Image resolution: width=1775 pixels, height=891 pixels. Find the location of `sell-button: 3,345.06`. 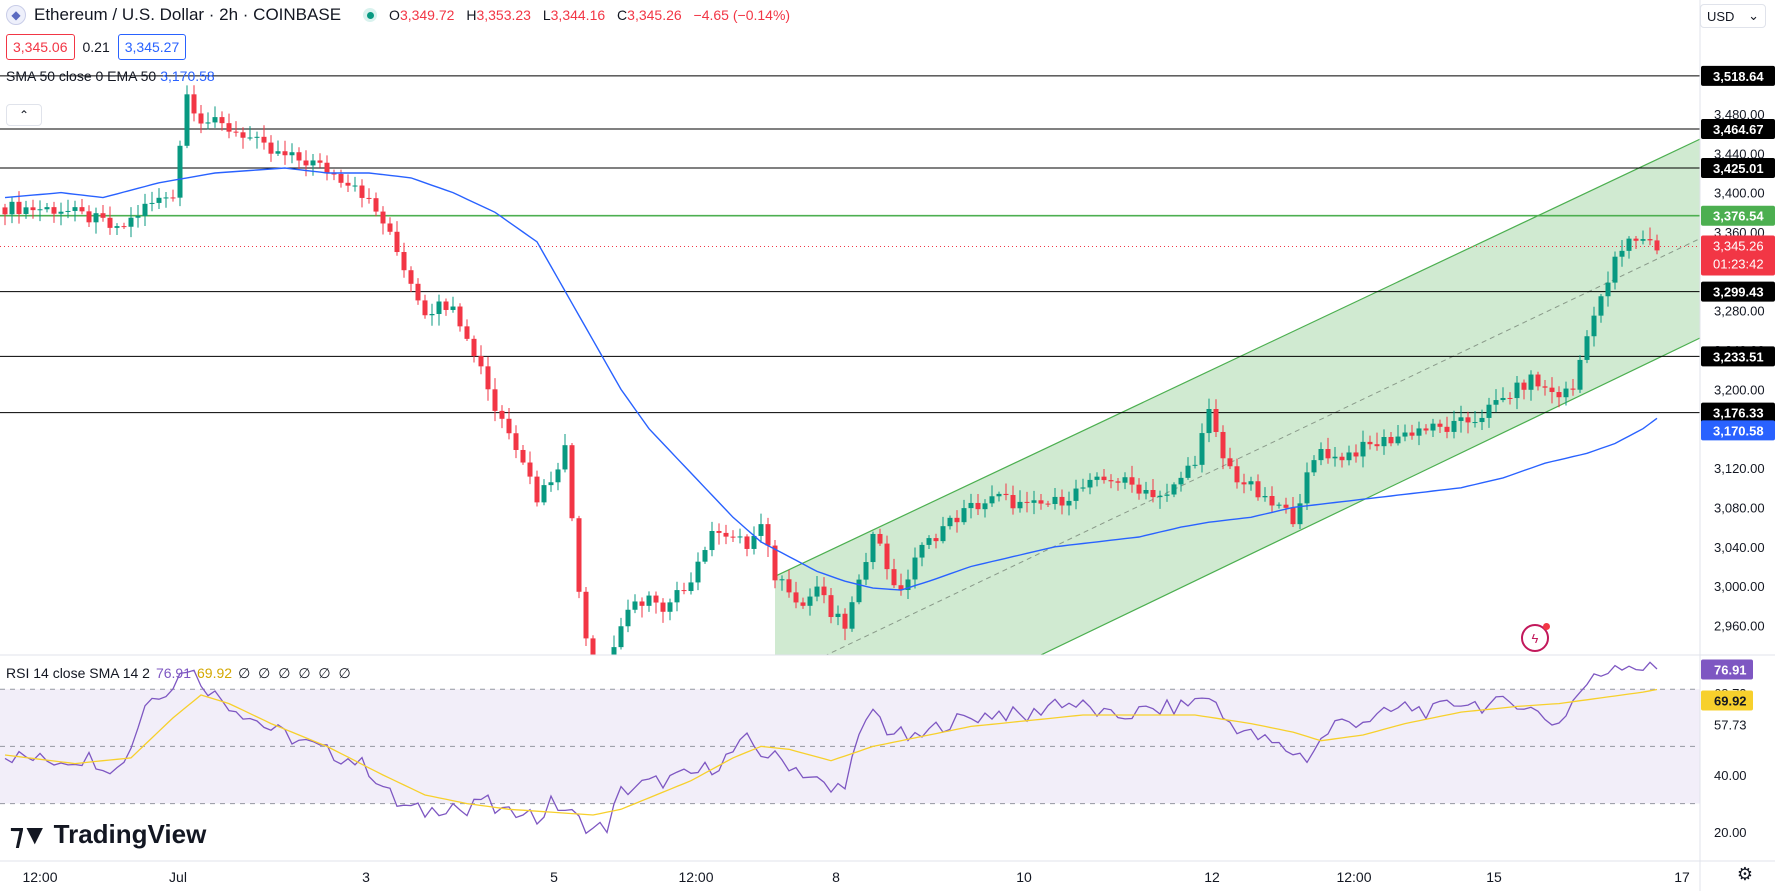

sell-button: 3,345.06 is located at coordinates (40, 47).